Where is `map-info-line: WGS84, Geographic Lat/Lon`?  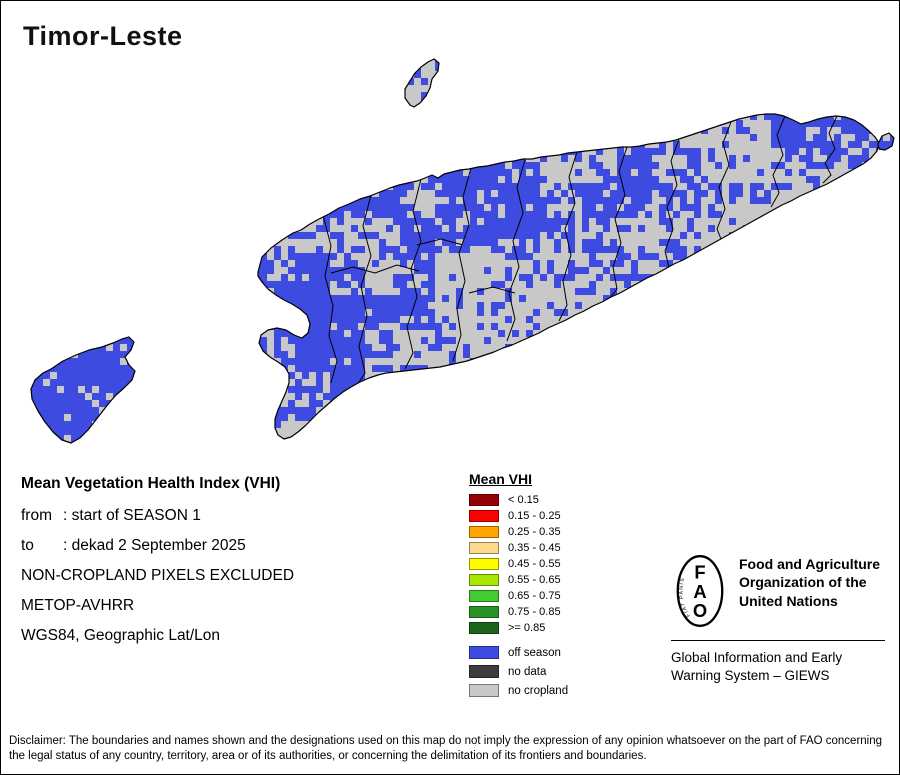 map-info-line: WGS84, Geographic Lat/Lon is located at coordinates (121, 635).